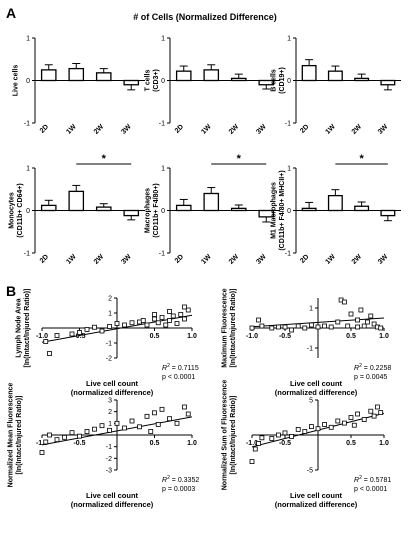 This screenshot has width=409, height=550. I want to click on panel-a-letter: A, so click(11, 13).